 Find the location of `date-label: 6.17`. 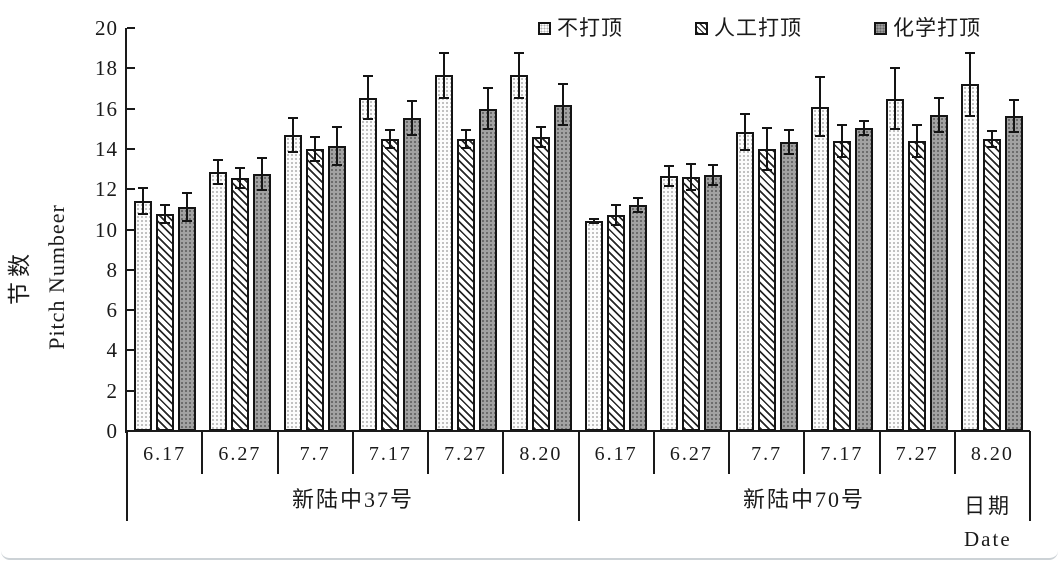

date-label: 6.17 is located at coordinates (616, 454).